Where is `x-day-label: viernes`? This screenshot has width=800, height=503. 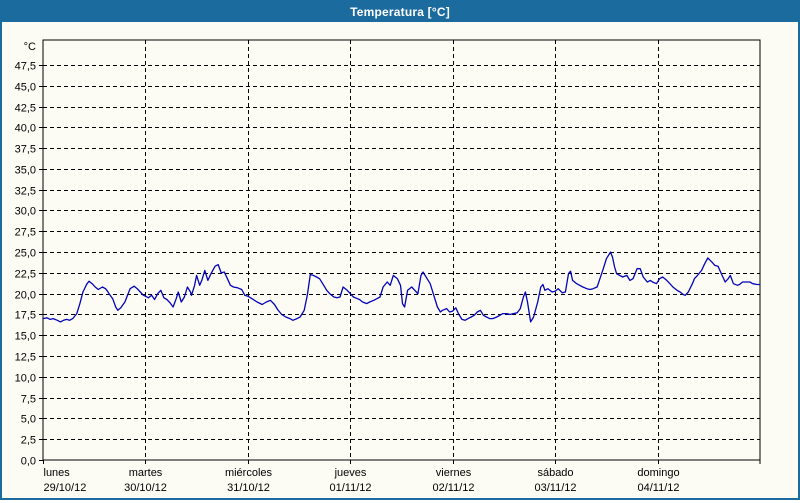 x-day-label: viernes is located at coordinates (454, 473).